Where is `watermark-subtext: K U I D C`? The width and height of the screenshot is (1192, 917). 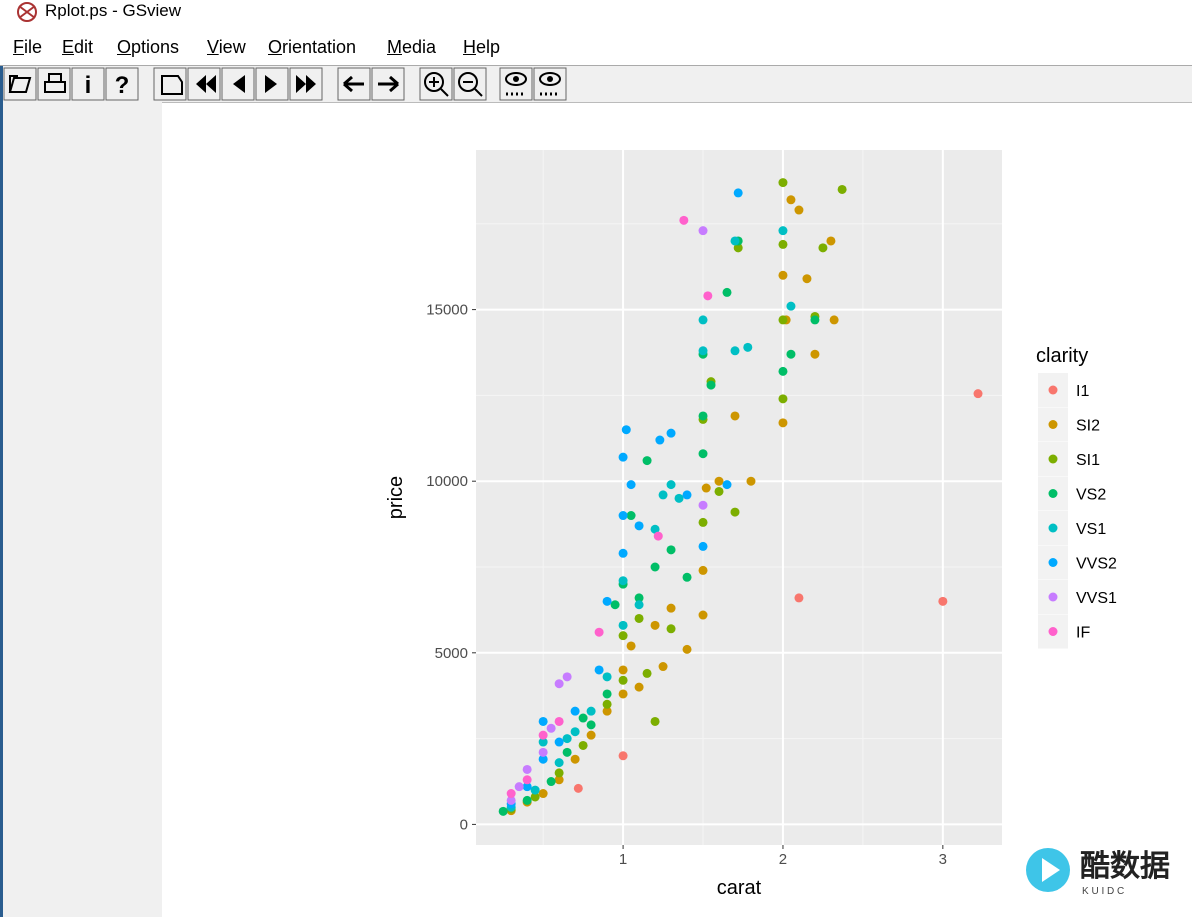
watermark-subtext: K U I D C is located at coordinates (1103, 891).